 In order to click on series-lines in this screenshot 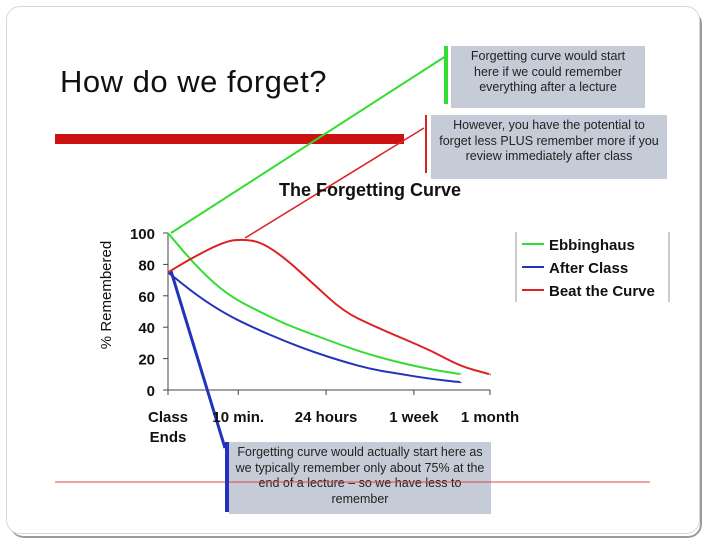, I will do `click(329, 308)`.